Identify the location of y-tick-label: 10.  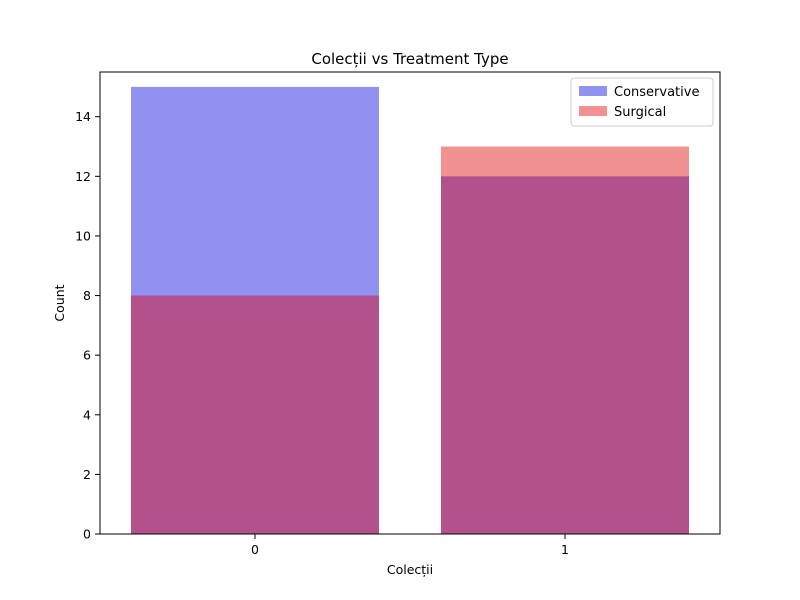
(83, 235).